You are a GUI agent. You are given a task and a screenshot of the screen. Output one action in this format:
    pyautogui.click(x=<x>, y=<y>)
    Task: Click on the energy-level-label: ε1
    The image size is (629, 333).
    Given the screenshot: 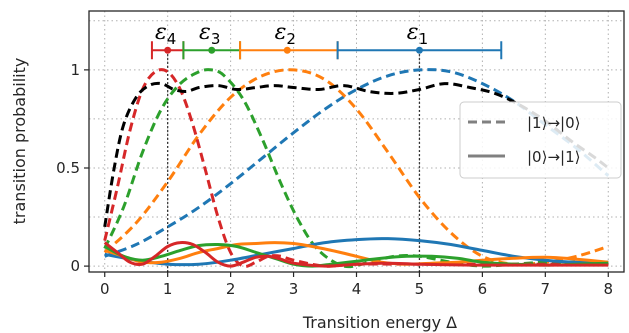 What is the action you would take?
    pyautogui.click(x=417, y=34)
    